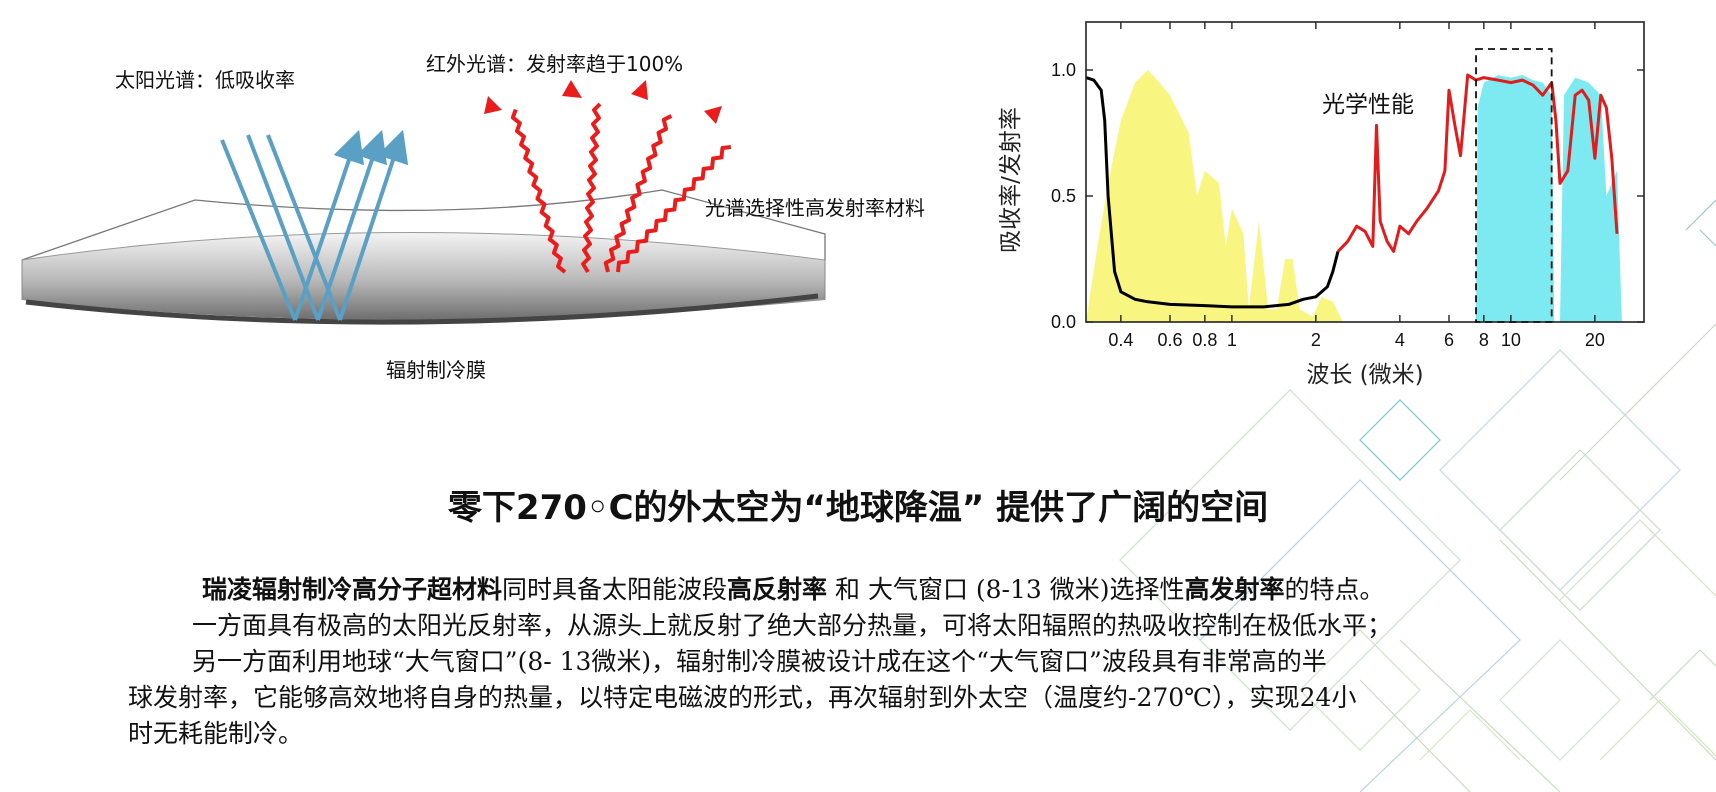  What do you see at coordinates (205, 80) in the screenshot?
I see `solar-spectrum-label: 太阳光谱：低吸收率` at bounding box center [205, 80].